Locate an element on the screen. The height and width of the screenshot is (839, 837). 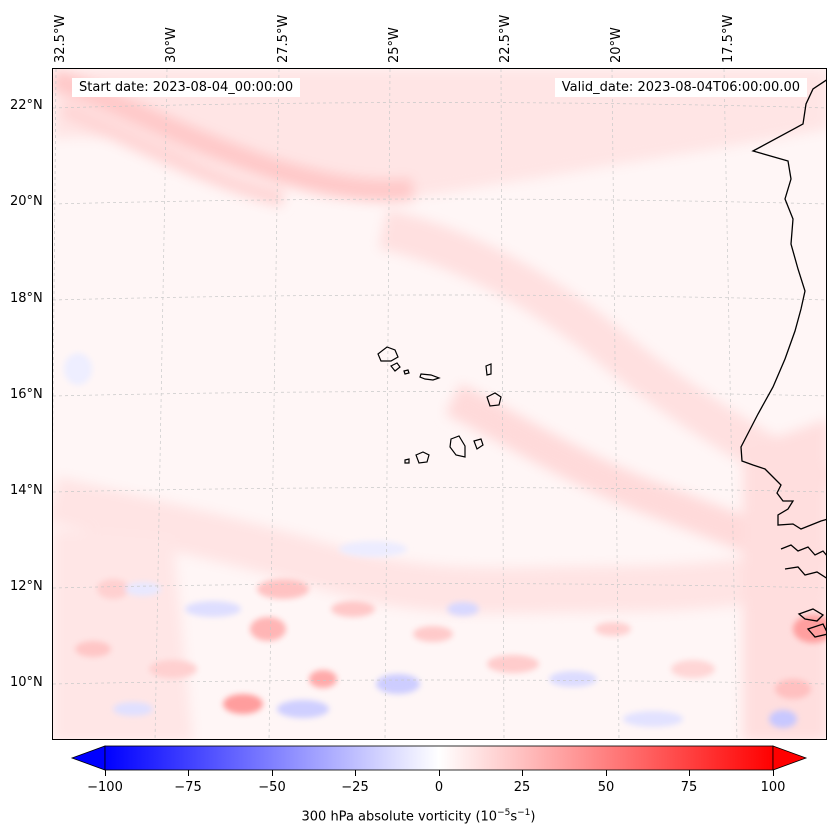
lon-label-30w: 30°W is located at coordinates (171, 45).